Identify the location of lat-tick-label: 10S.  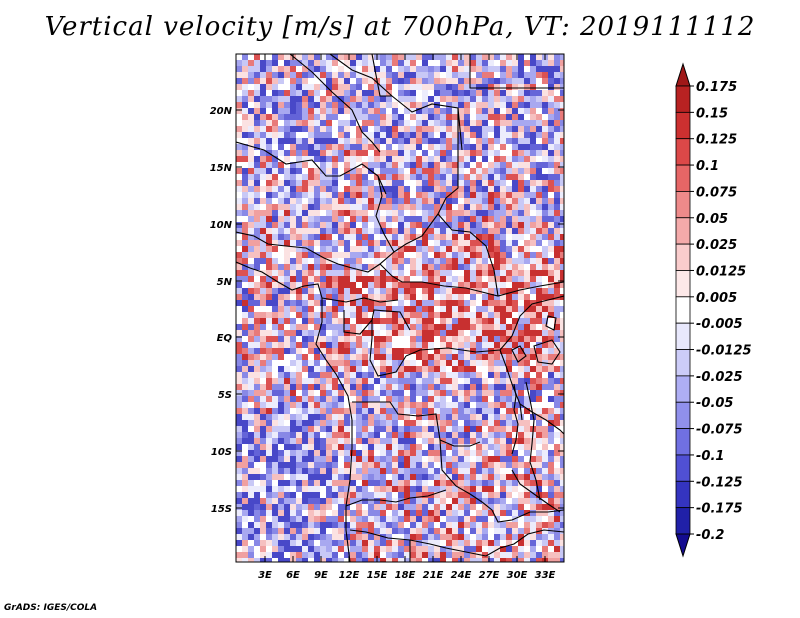
(221, 452).